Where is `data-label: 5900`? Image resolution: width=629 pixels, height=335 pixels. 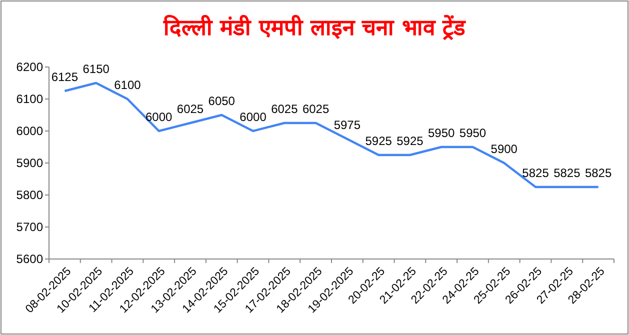 data-label: 5900 is located at coordinates (504, 149).